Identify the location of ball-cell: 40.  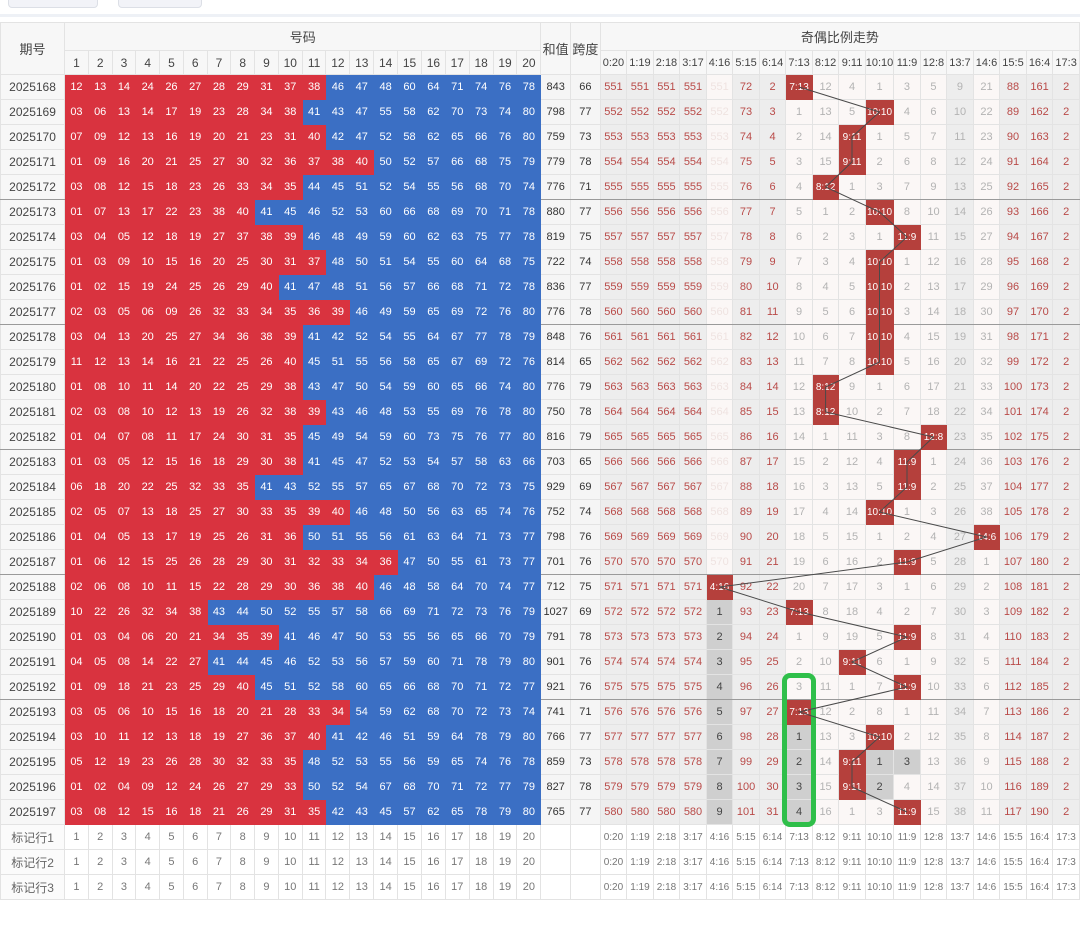
(266, 287).